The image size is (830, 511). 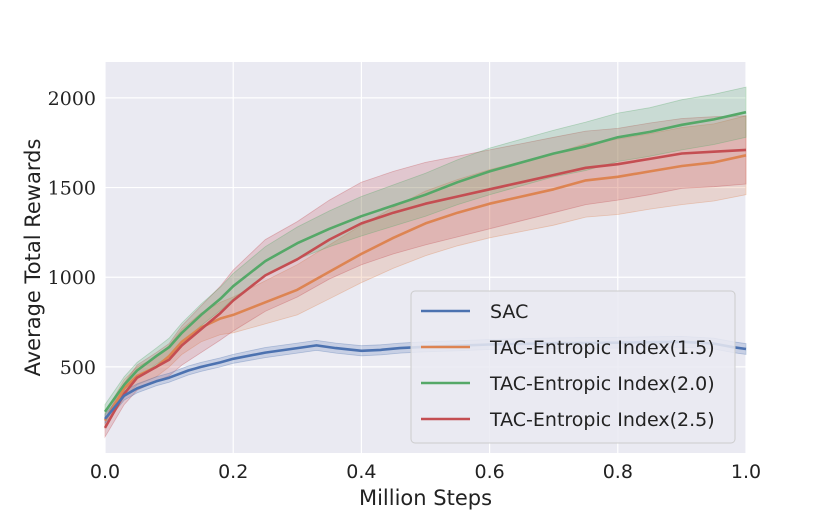 I want to click on legend-box, so click(x=573, y=367).